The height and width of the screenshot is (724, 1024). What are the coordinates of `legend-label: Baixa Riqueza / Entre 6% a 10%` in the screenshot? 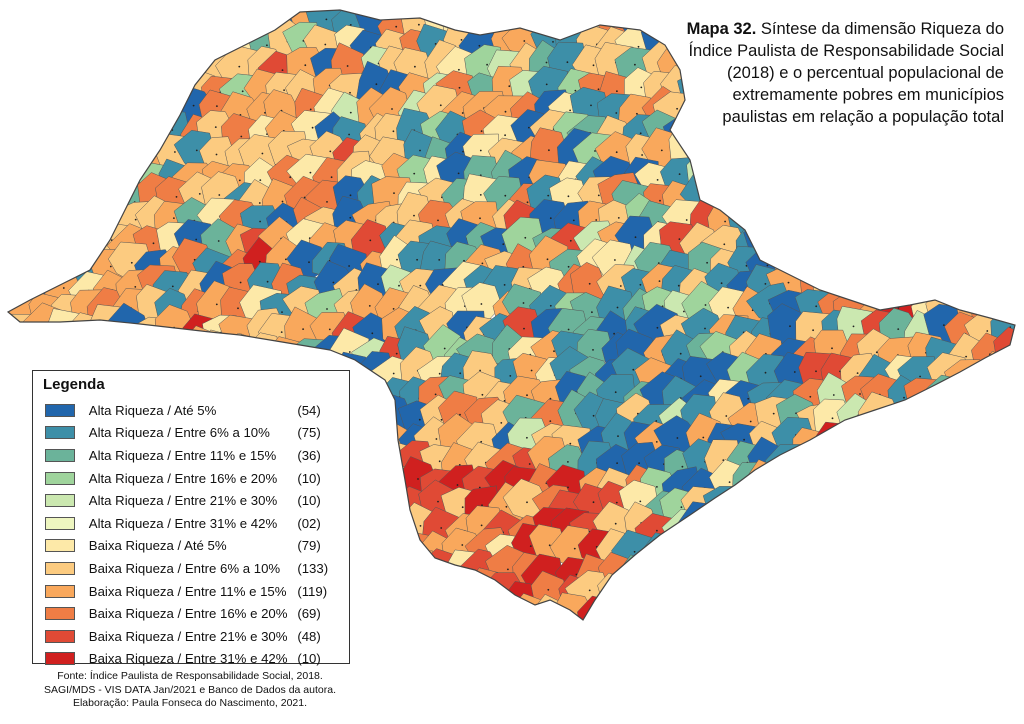 It's located at (184, 568).